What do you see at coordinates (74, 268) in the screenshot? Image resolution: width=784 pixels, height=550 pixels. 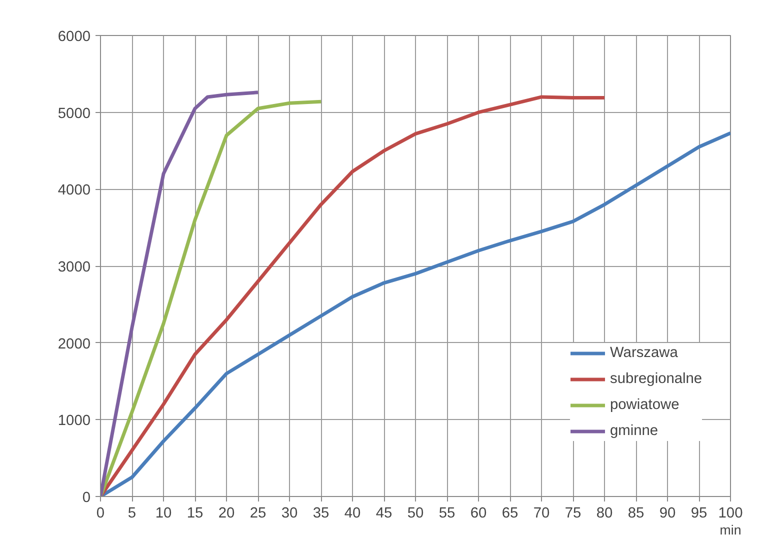 I see `y-tick-label: 3000` at bounding box center [74, 268].